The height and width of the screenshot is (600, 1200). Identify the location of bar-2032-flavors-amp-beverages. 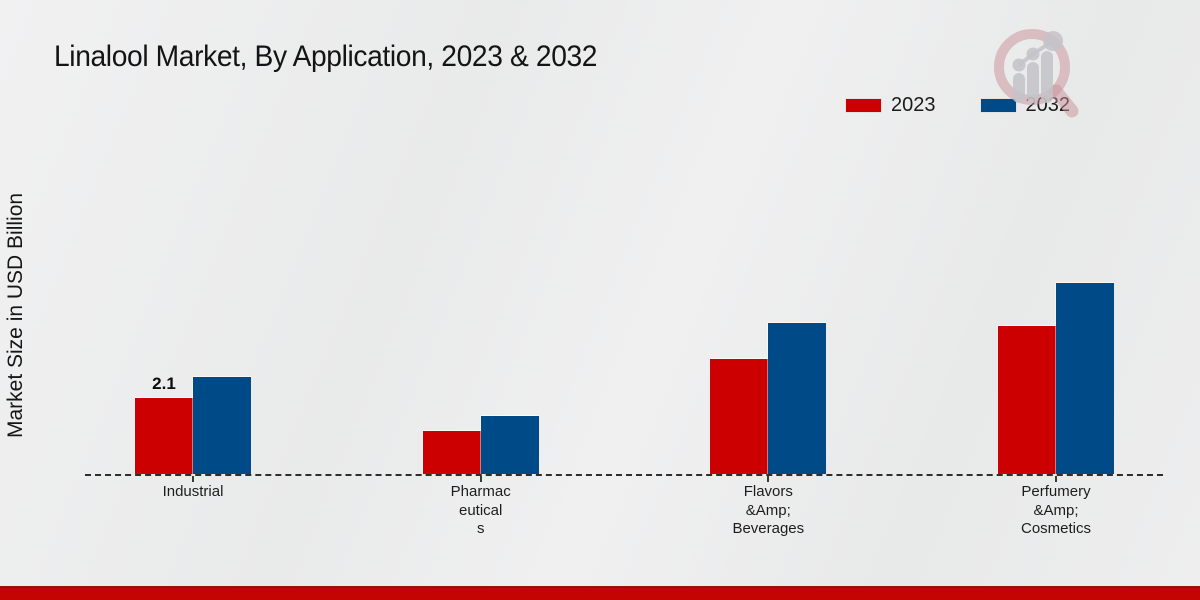
(797, 398).